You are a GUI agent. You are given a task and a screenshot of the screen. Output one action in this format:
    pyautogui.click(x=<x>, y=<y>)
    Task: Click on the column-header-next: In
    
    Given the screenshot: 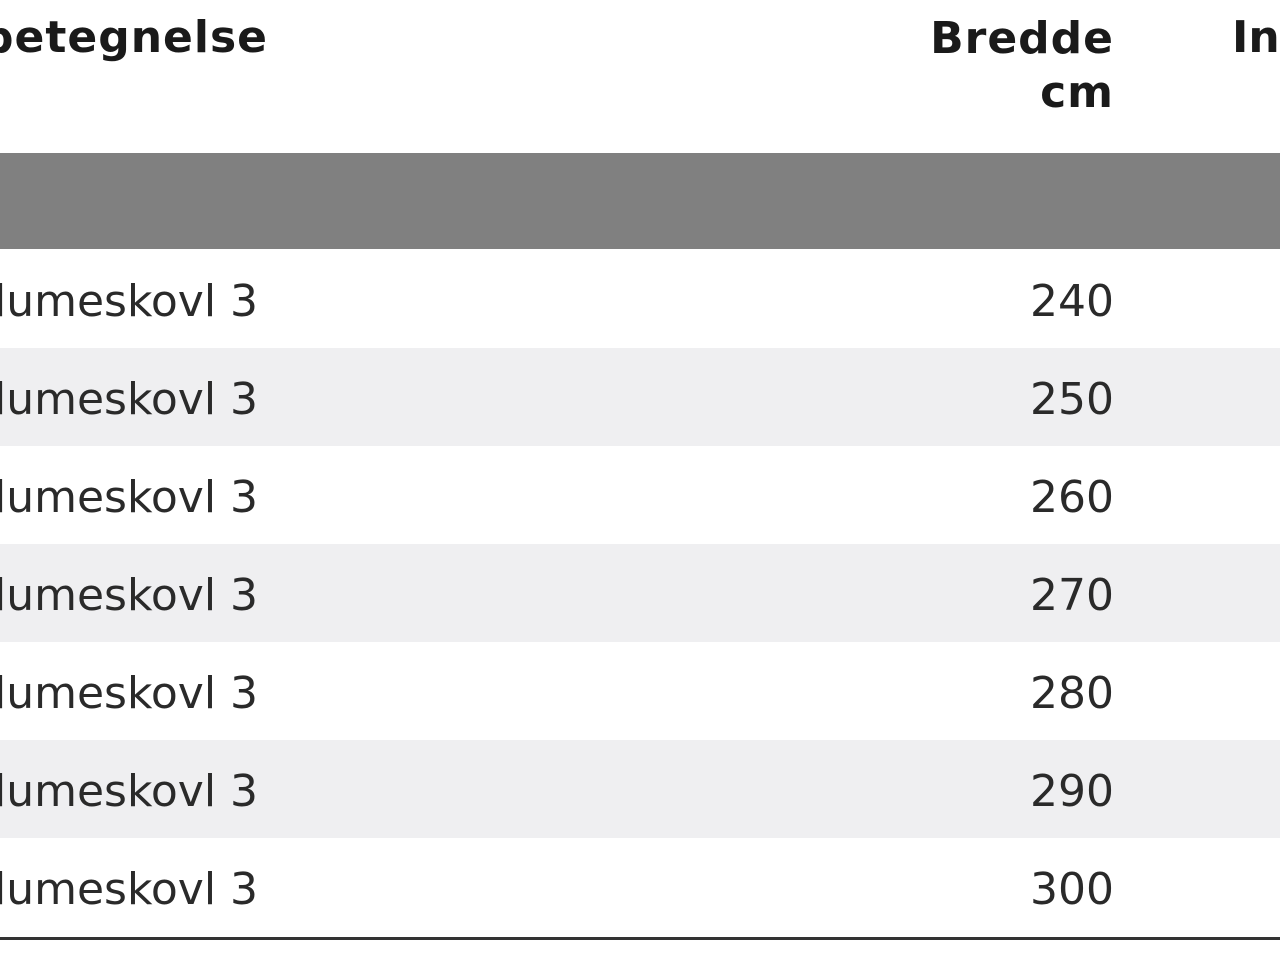 What is the action you would take?
    pyautogui.click(x=1256, y=37)
    